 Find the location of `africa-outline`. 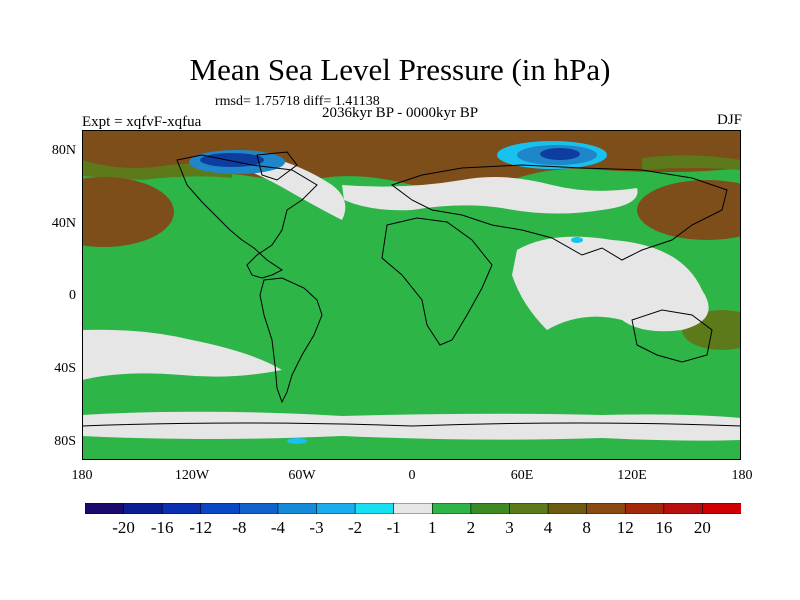

africa-outline is located at coordinates (437, 281).